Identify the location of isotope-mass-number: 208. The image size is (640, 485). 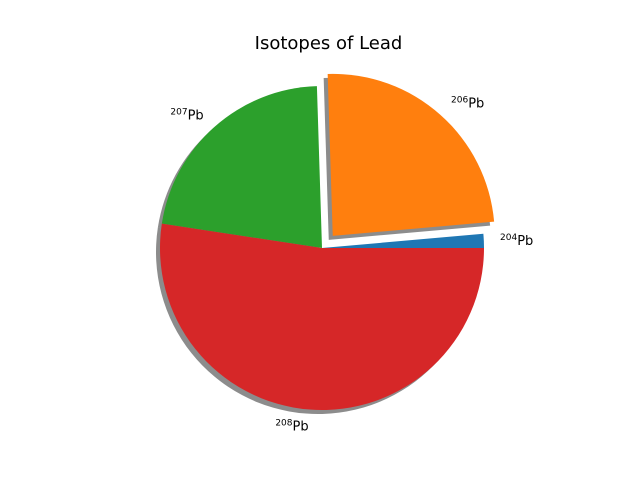
(283, 424).